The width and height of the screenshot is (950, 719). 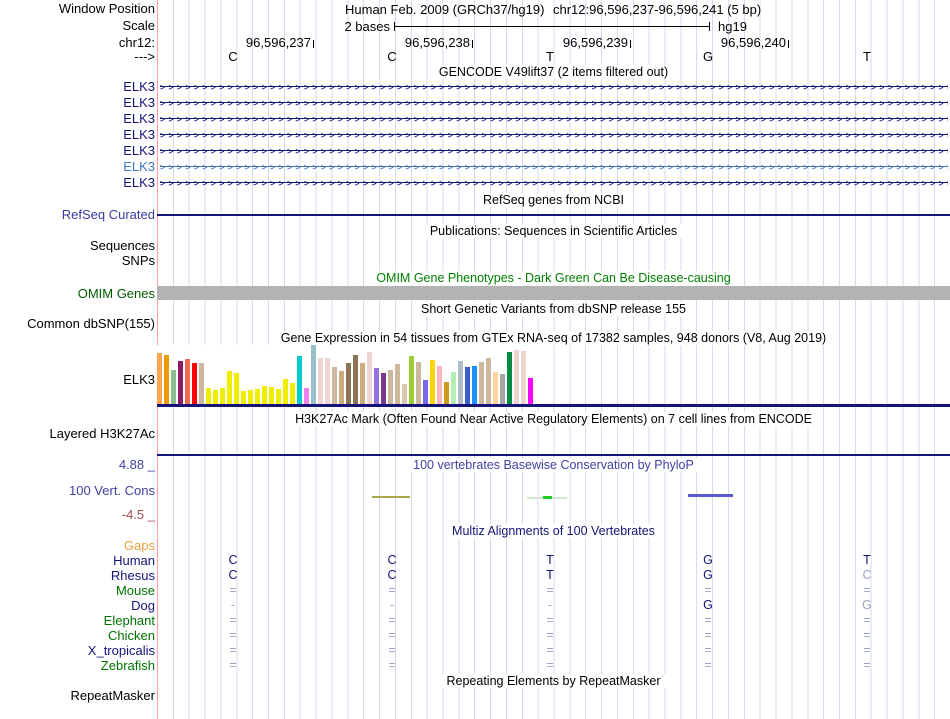 I want to click on multiz-species-label: X_tropicalis, so click(x=121, y=650).